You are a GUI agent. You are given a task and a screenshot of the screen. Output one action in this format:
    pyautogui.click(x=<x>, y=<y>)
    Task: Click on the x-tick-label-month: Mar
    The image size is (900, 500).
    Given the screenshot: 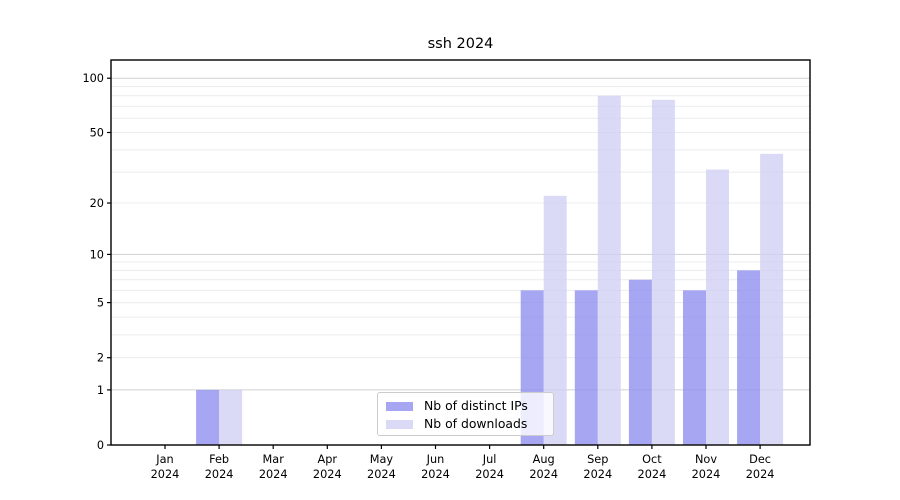 What is the action you would take?
    pyautogui.click(x=274, y=459)
    